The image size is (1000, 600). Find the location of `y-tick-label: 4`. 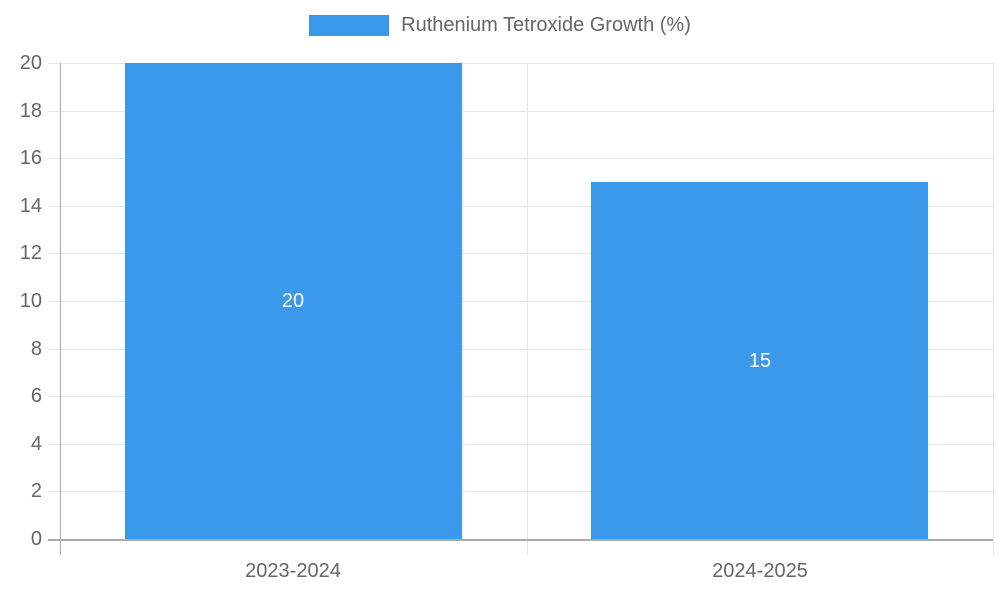

y-tick-label: 4 is located at coordinates (36, 444).